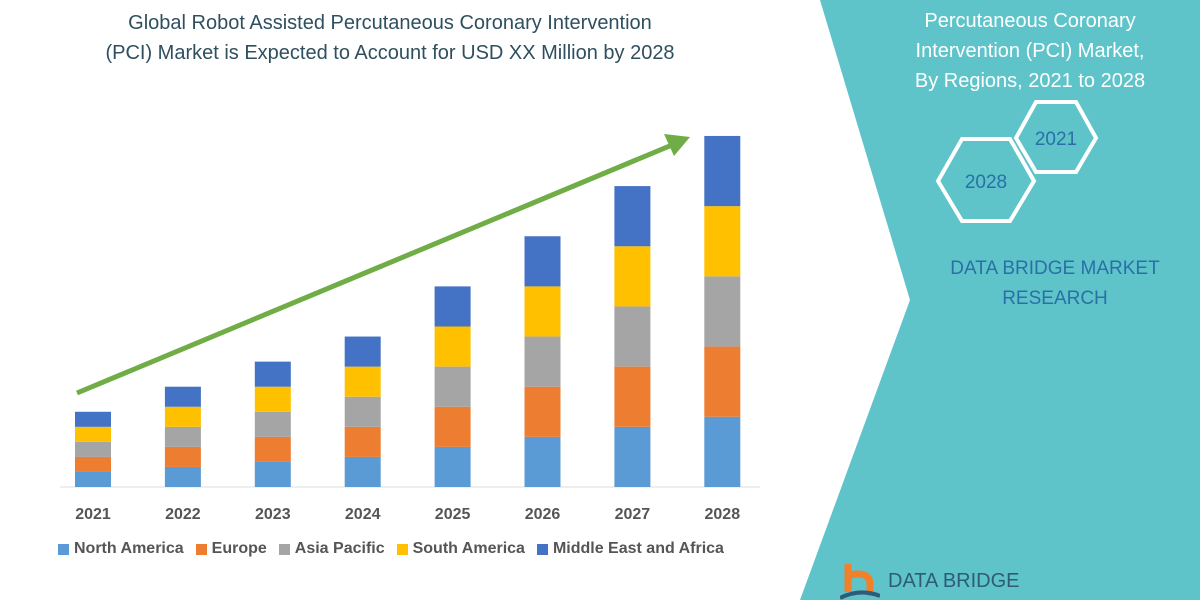  What do you see at coordinates (452, 306) in the screenshot?
I see `bar-2025-middle-east-and-africa` at bounding box center [452, 306].